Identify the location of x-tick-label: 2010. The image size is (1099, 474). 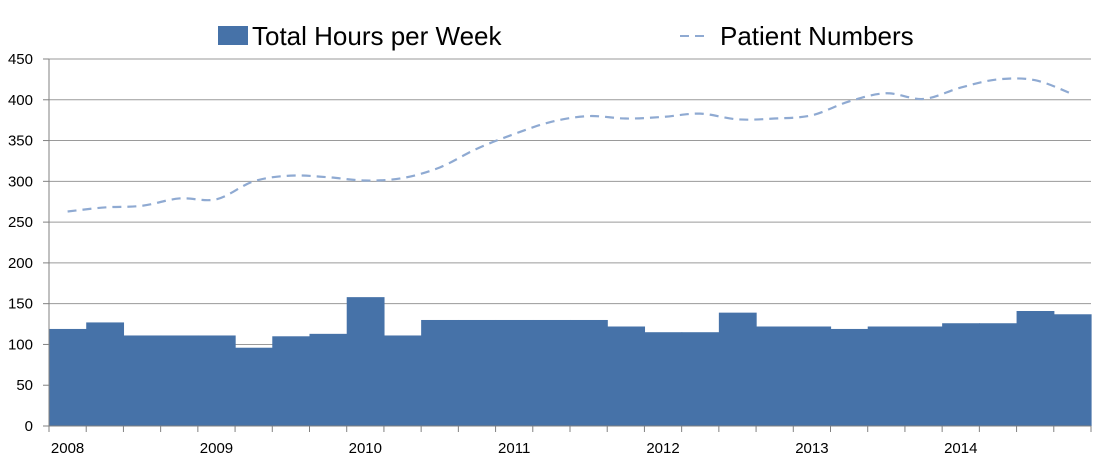
(365, 448).